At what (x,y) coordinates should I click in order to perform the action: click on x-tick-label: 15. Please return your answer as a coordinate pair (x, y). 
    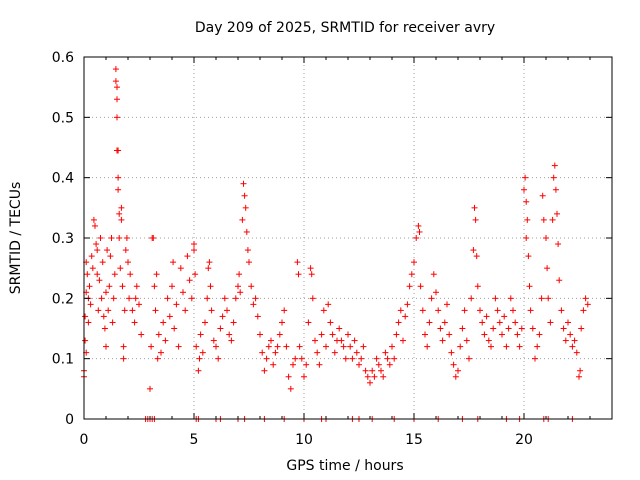
    Looking at the image, I should click on (414, 440).